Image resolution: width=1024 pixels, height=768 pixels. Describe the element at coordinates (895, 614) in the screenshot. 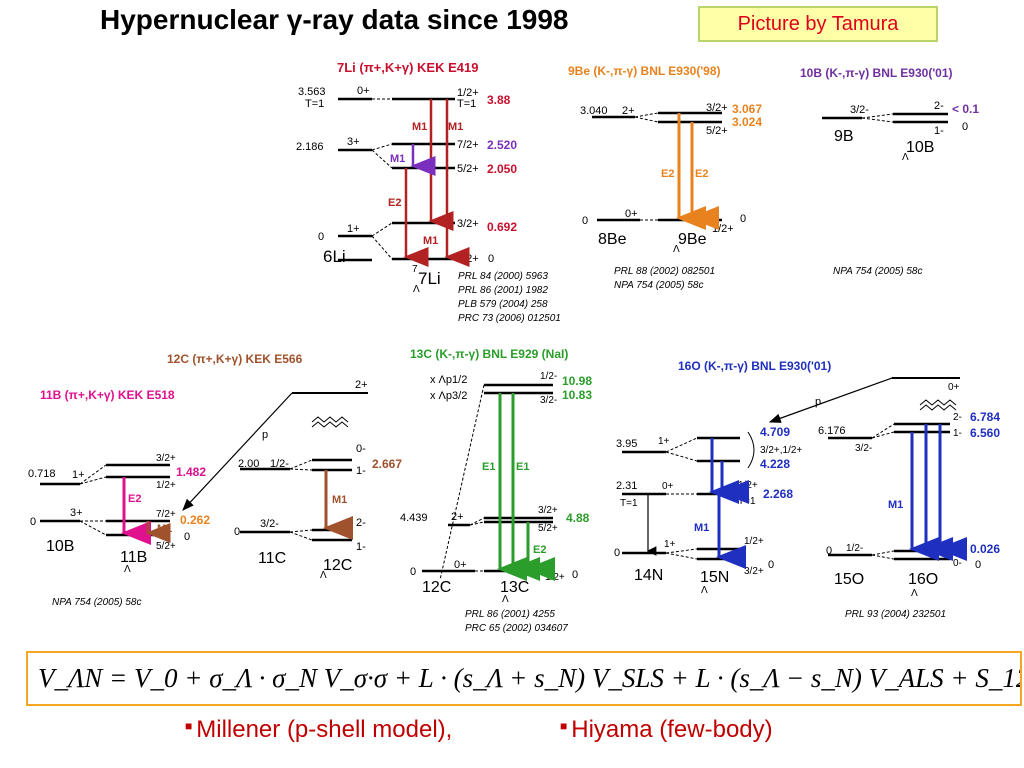

I see `svg-text: PRL 93 (2004) 232501` at that location.